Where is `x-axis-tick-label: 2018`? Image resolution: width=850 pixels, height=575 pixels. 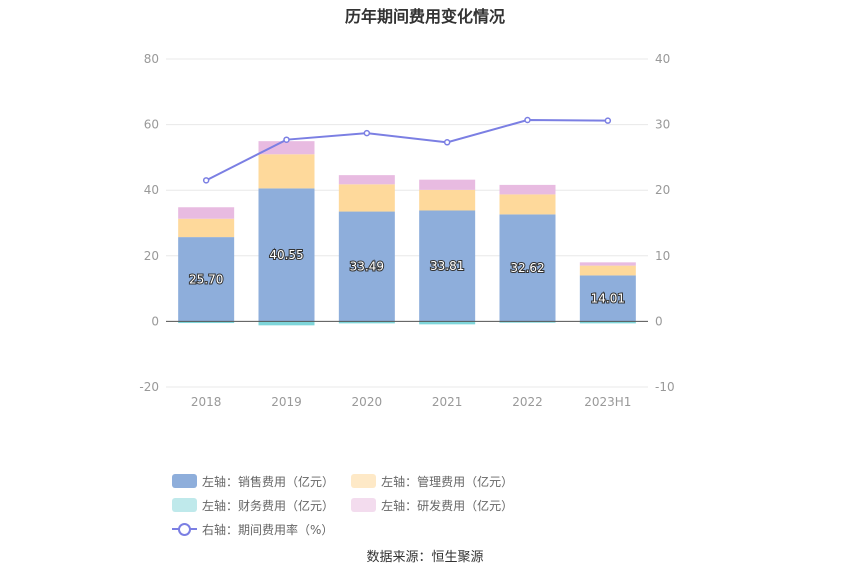 x-axis-tick-label: 2018 is located at coordinates (206, 402).